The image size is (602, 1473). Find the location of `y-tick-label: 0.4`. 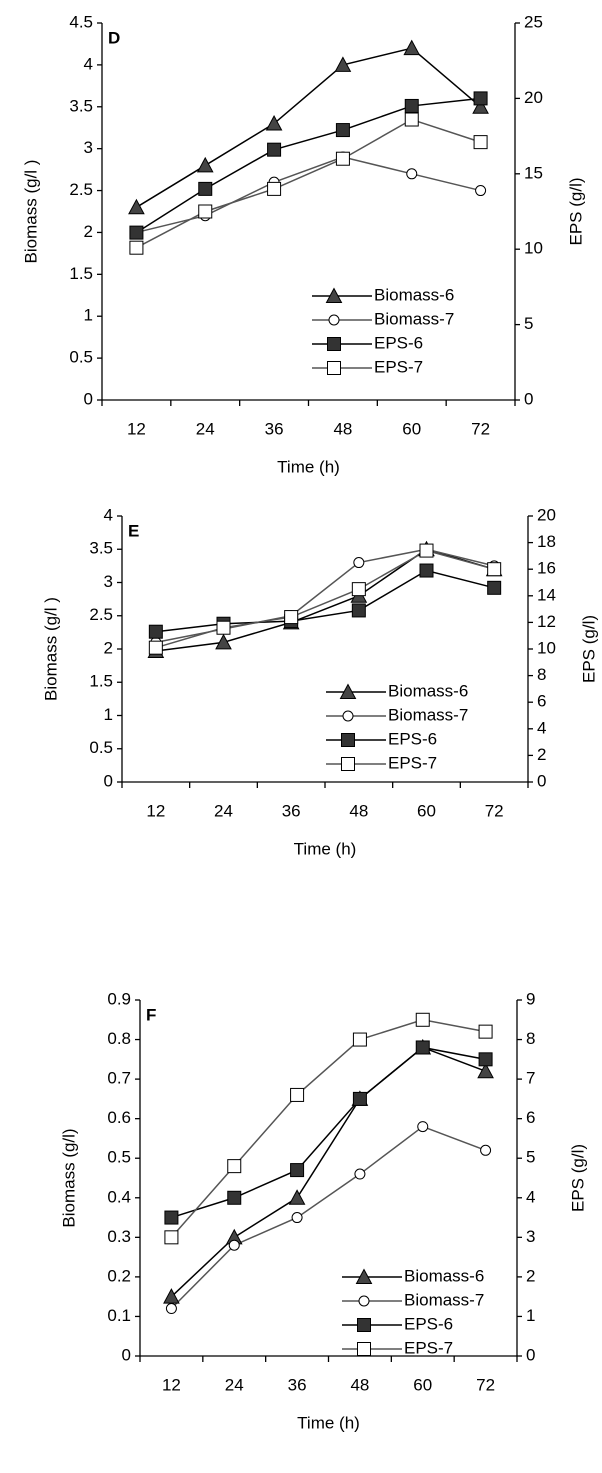

y-tick-label: 0.4 is located at coordinates (119, 1196).